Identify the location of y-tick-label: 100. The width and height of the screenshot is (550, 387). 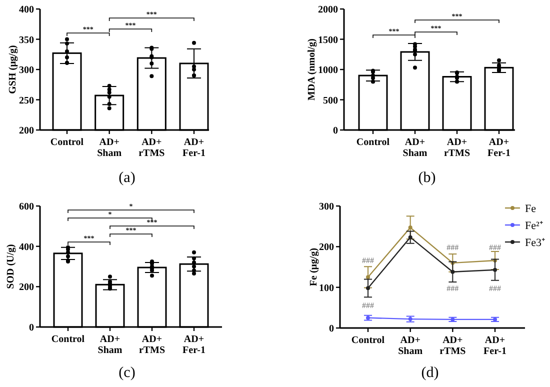
(326, 288).